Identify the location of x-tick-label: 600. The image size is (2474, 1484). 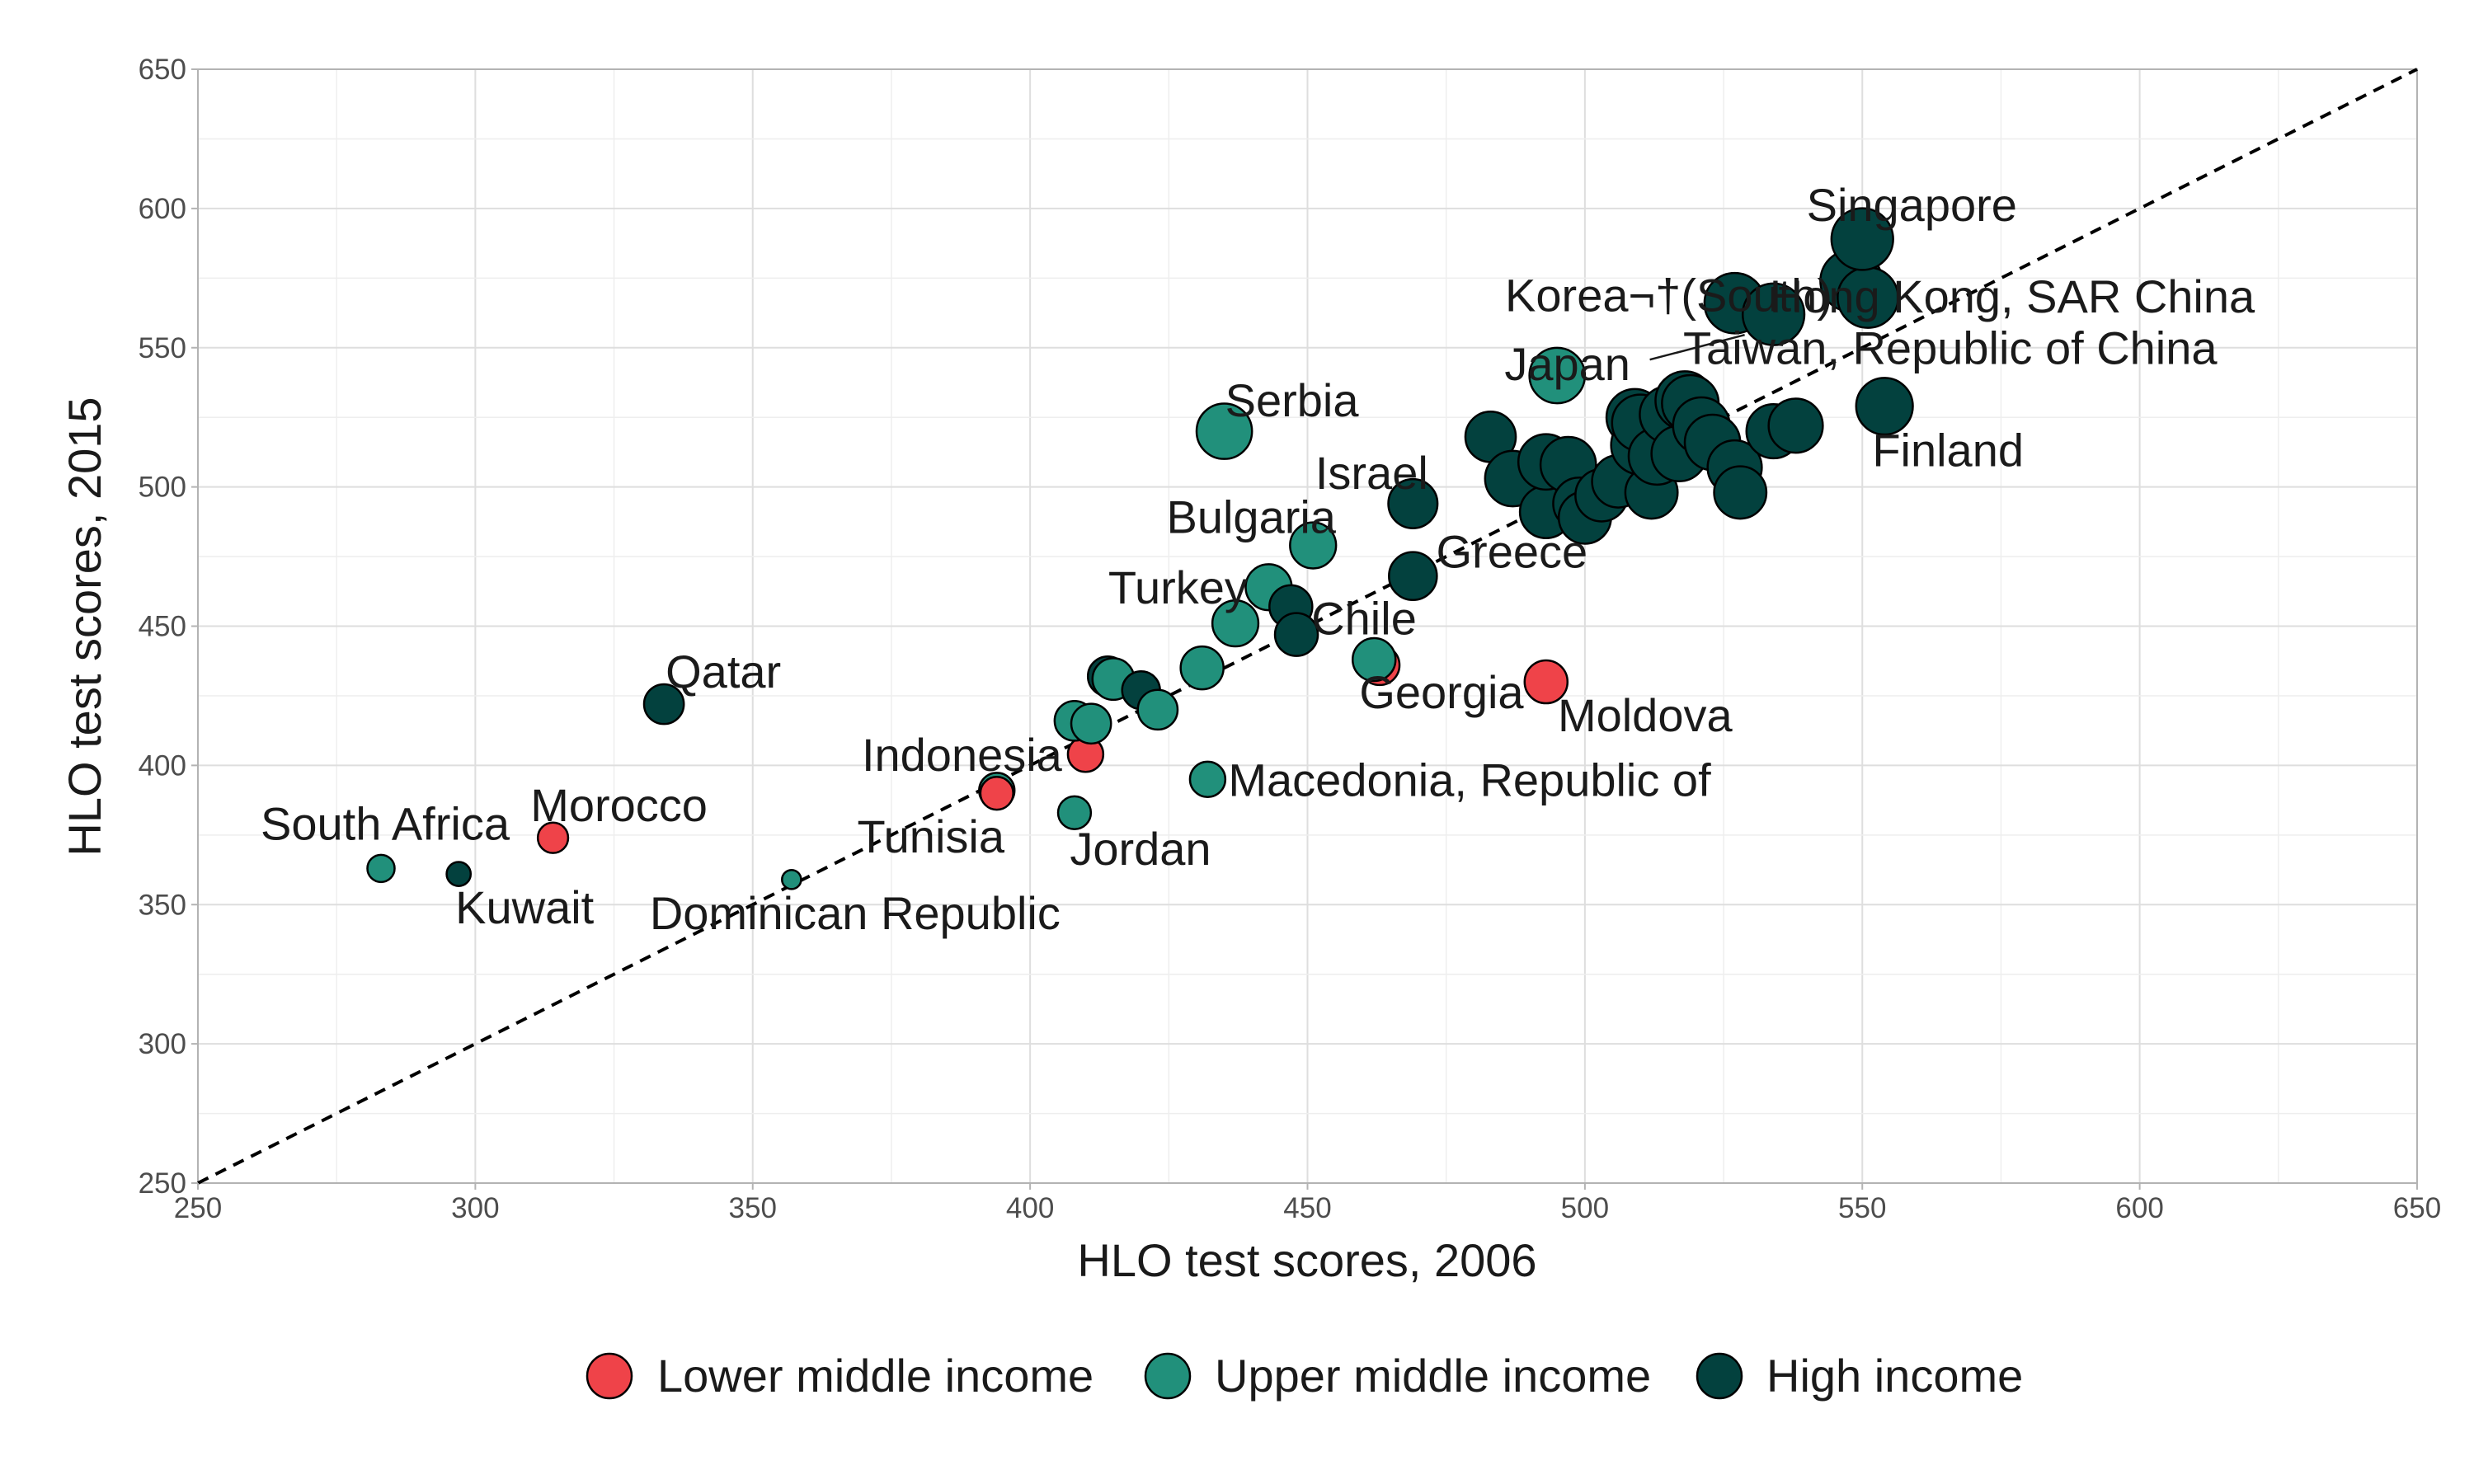
(2139, 1208).